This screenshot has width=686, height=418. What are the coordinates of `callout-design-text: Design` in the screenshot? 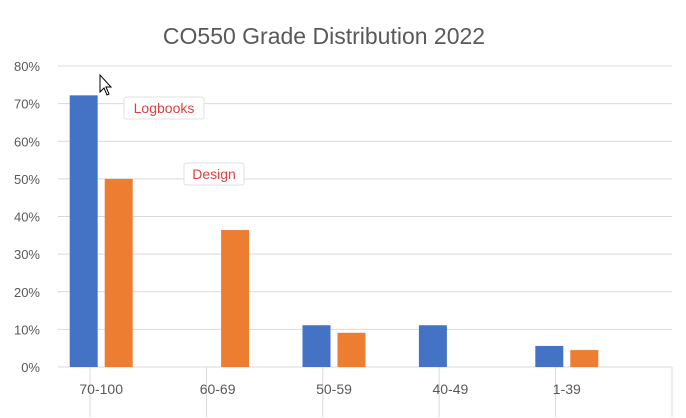 It's located at (214, 174).